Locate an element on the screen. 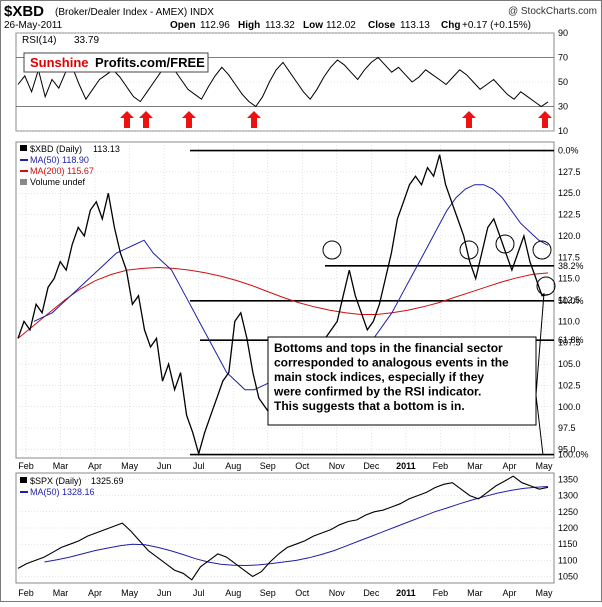 The image size is (602, 607). xbd-legend-swatch-volume is located at coordinates (23, 182).